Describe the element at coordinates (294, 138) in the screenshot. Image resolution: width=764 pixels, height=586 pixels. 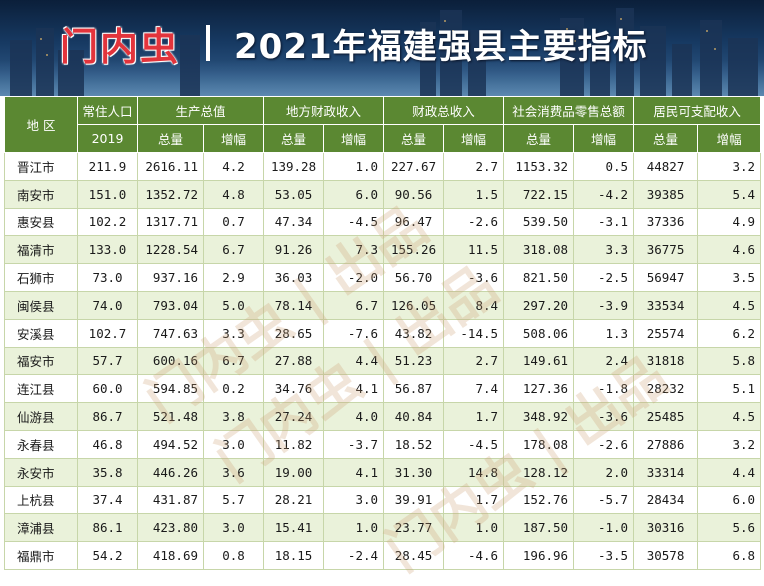
I see `header-local-revenue-total: 总量` at that location.